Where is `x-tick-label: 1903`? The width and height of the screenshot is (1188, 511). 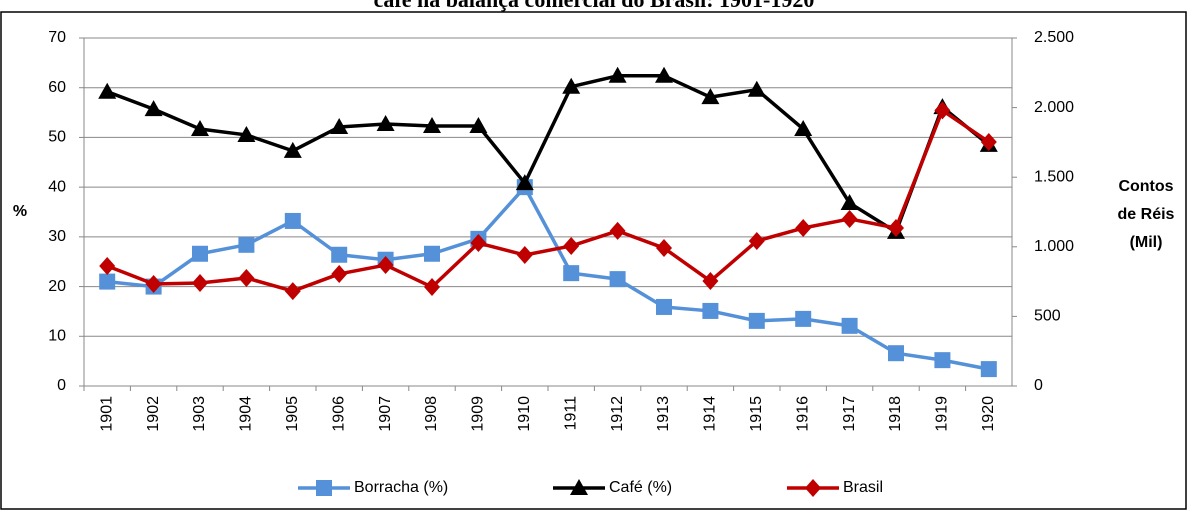
x-tick-label: 1903 is located at coordinates (199, 414).